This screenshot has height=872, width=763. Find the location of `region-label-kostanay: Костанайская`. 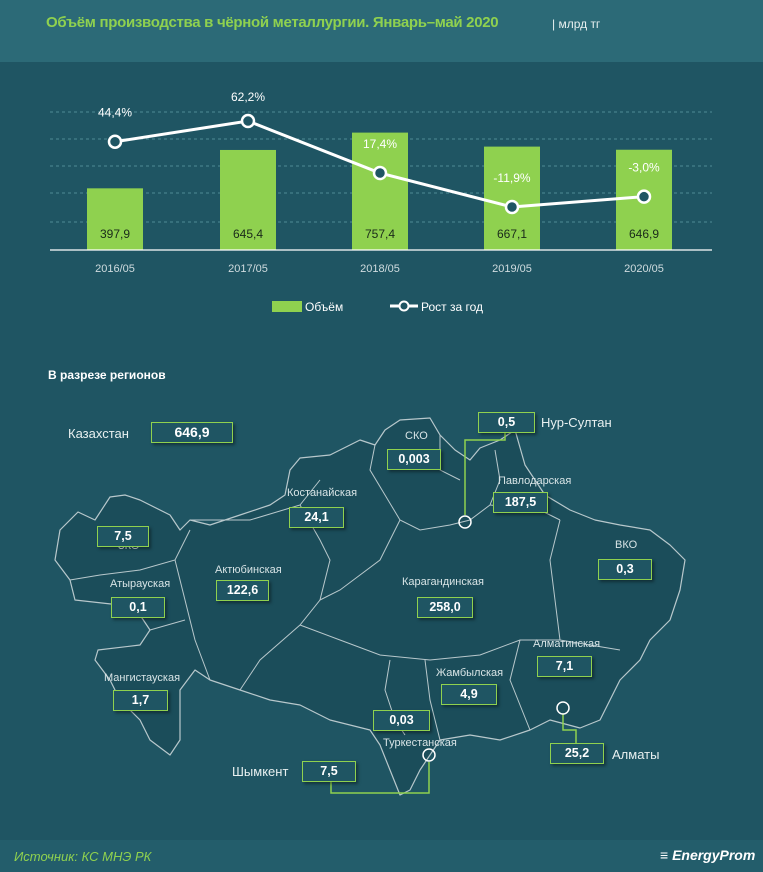

region-label-kostanay: Костанайская is located at coordinates (322, 493).